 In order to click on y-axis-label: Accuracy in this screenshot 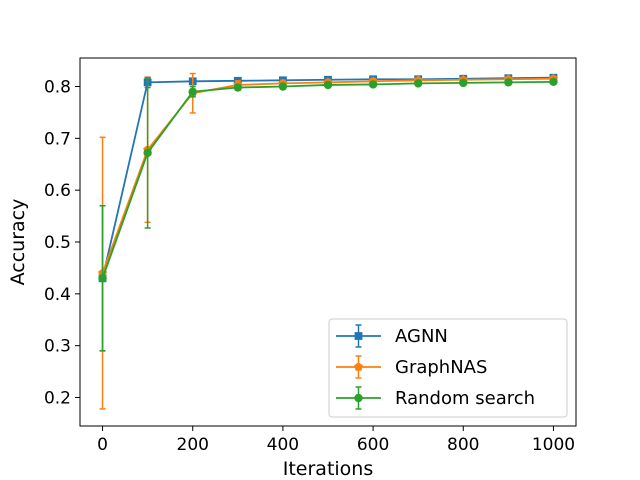, I will do `click(18, 242)`.